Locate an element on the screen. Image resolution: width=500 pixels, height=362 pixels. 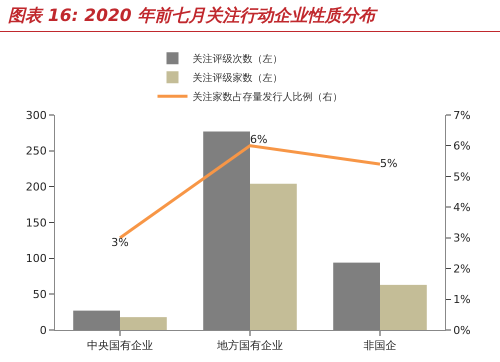
y-tick-label: 0 is located at coordinates (43, 330).